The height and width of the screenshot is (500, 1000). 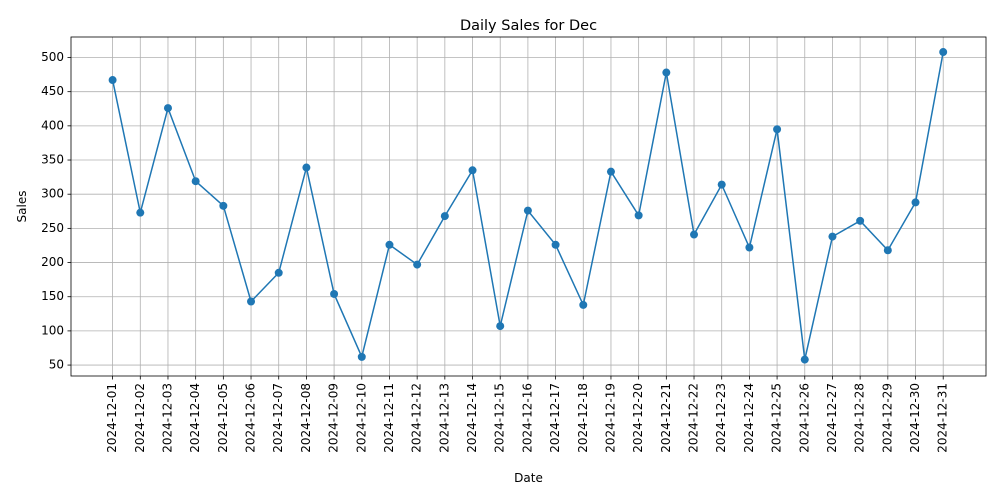 What do you see at coordinates (666, 418) in the screenshot?
I see `x-tick-label: 2024-12-21` at bounding box center [666, 418].